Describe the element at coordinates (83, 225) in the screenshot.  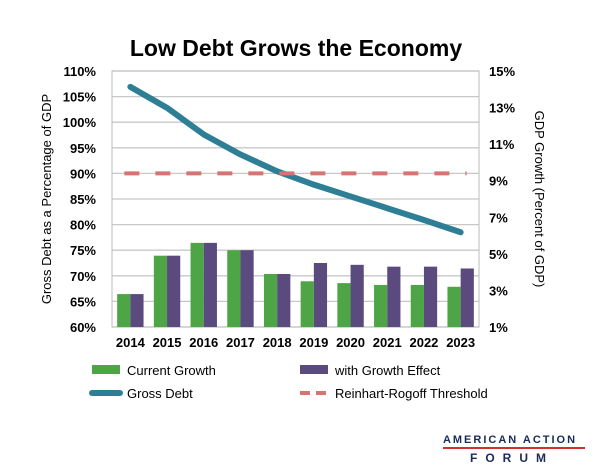
I see `y-tick-left: 80%` at that location.